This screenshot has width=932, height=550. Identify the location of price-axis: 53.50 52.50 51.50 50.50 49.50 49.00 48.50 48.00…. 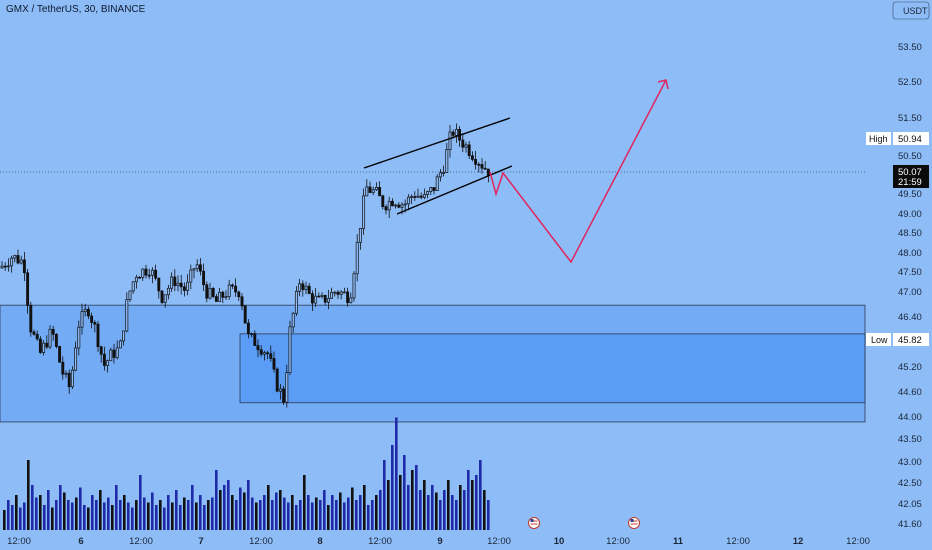
(899, 275).